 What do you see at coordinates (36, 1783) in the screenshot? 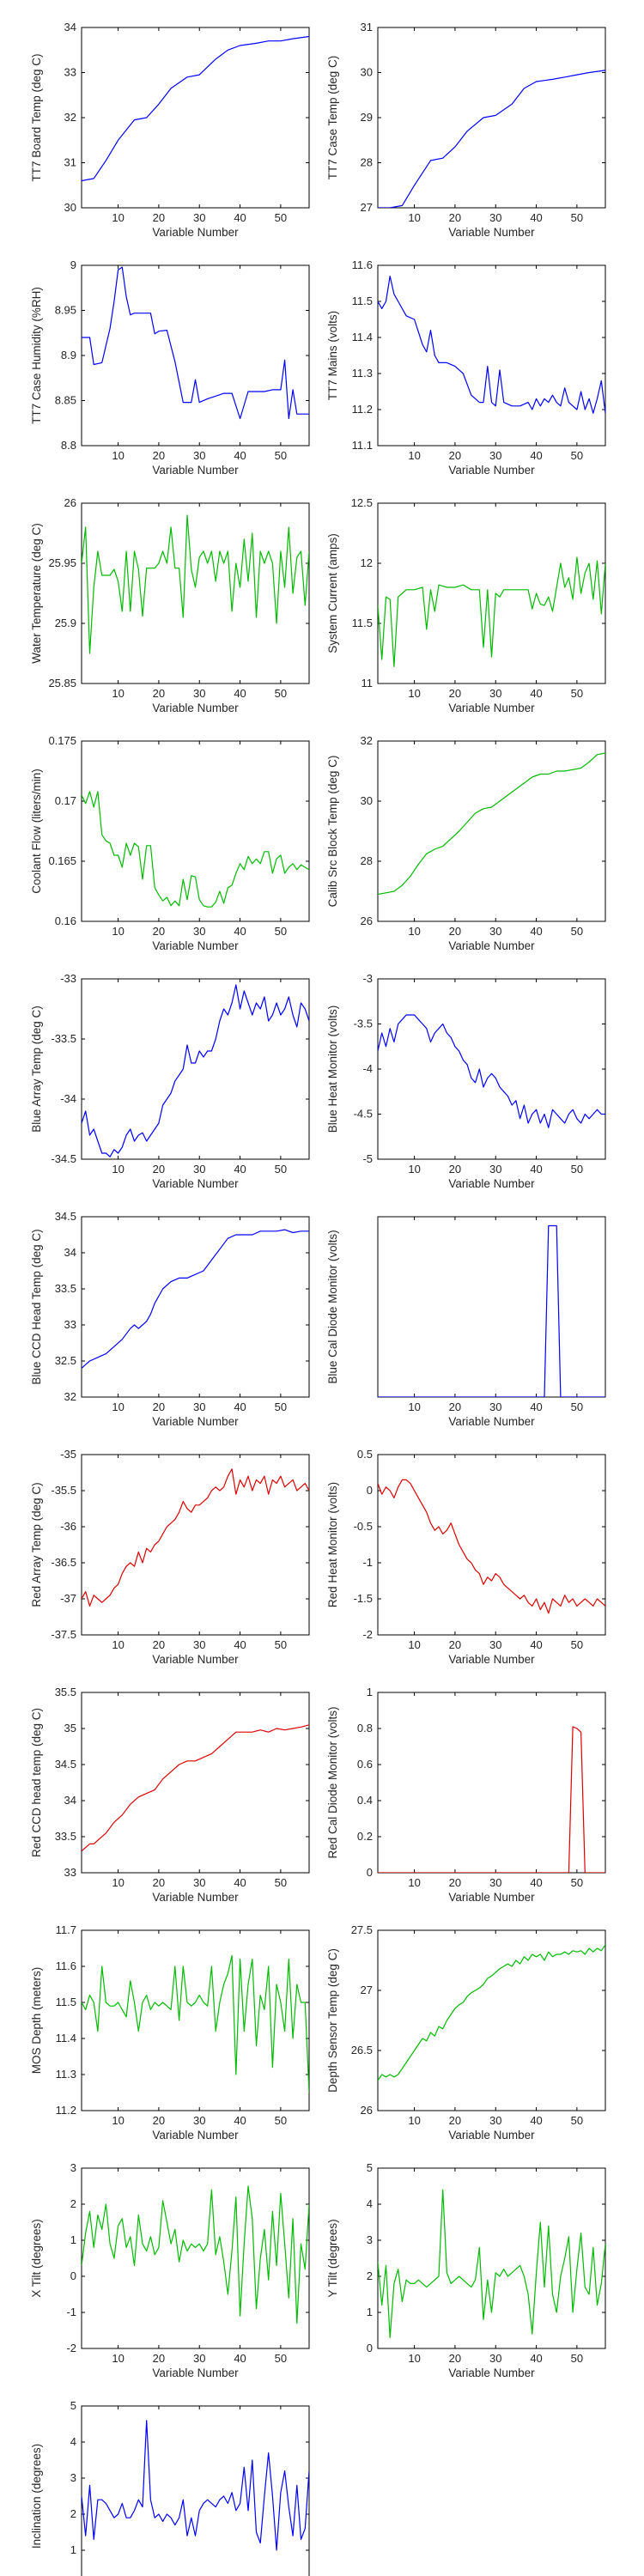
I see `y-axis-label: Red CCD head temp (deg C)` at bounding box center [36, 1783].